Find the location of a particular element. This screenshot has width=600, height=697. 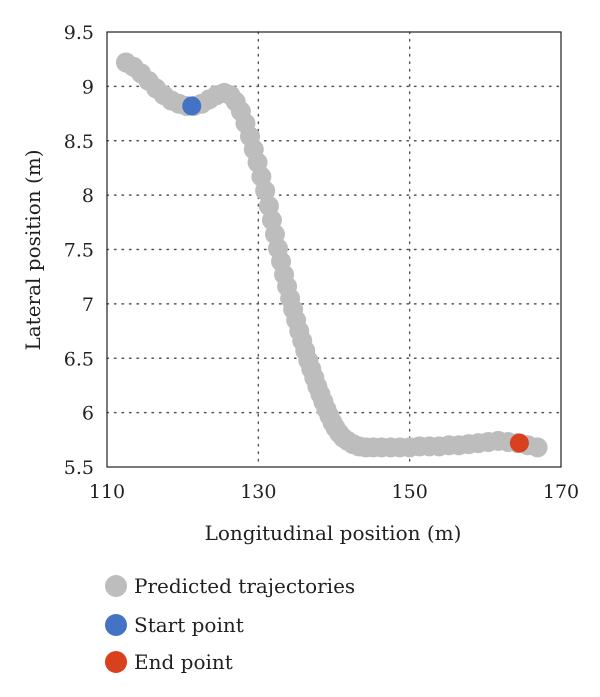

legend-label-predicted: Predicted trajectories is located at coordinates (244, 586).